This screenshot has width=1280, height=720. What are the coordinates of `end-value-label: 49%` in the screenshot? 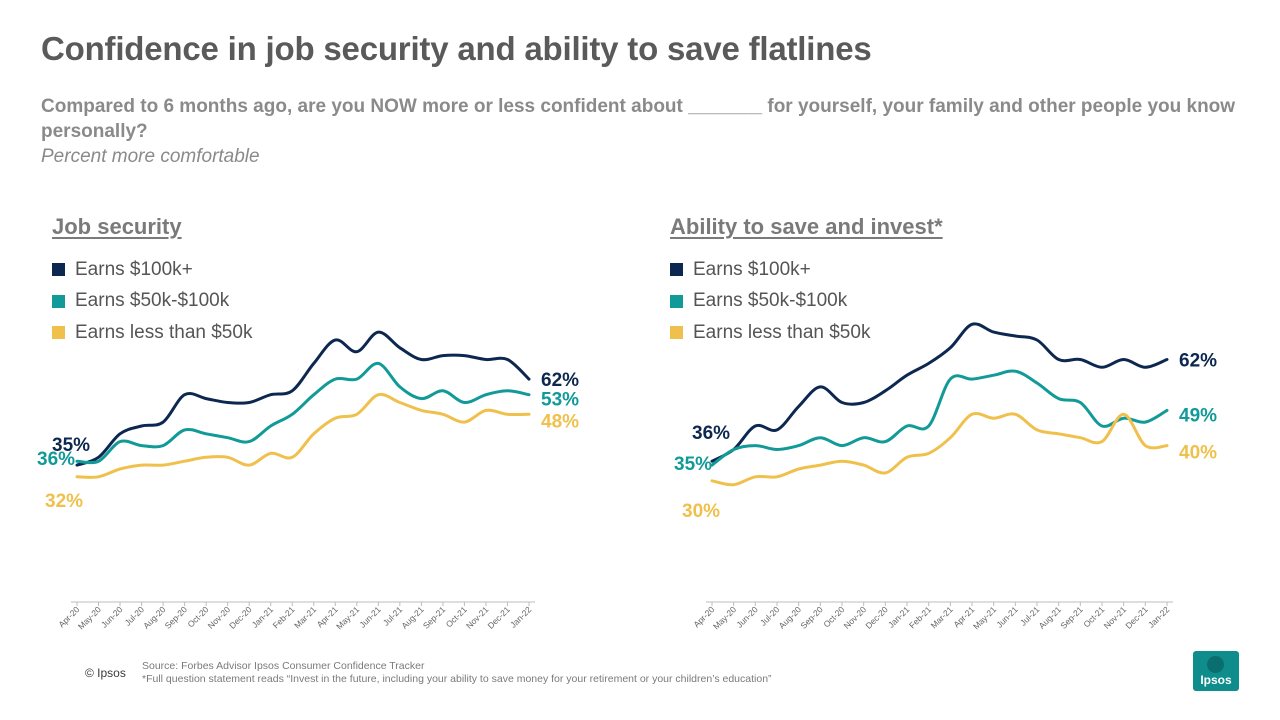 It's located at (1198, 415).